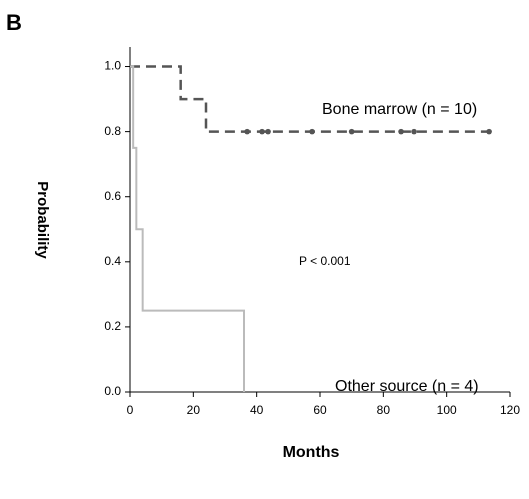 This screenshot has width=529, height=499. I want to click on y-axis-label: Probability, so click(42, 220).